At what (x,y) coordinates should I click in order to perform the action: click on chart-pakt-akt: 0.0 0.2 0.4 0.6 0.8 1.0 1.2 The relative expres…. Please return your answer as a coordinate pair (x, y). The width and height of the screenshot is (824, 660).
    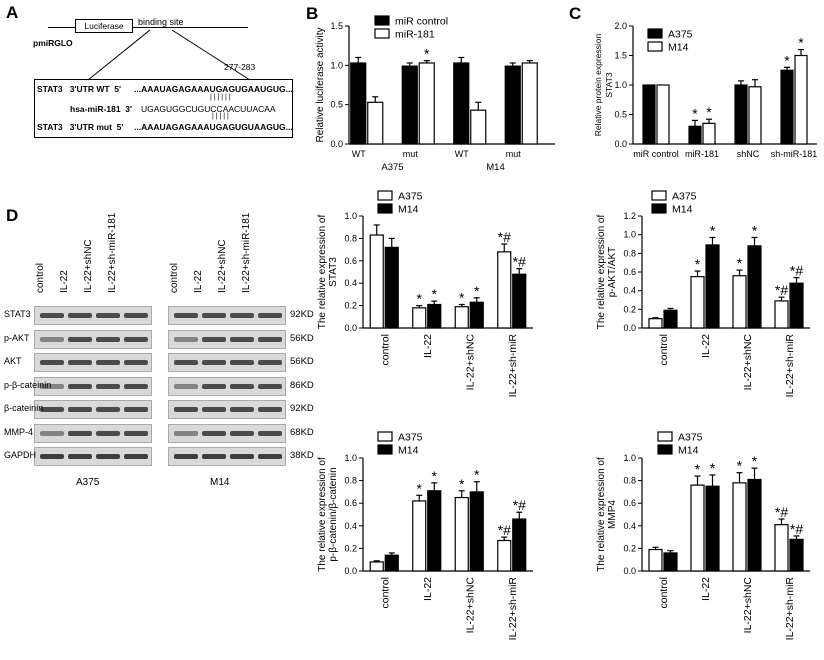
    Looking at the image, I should click on (703, 293).